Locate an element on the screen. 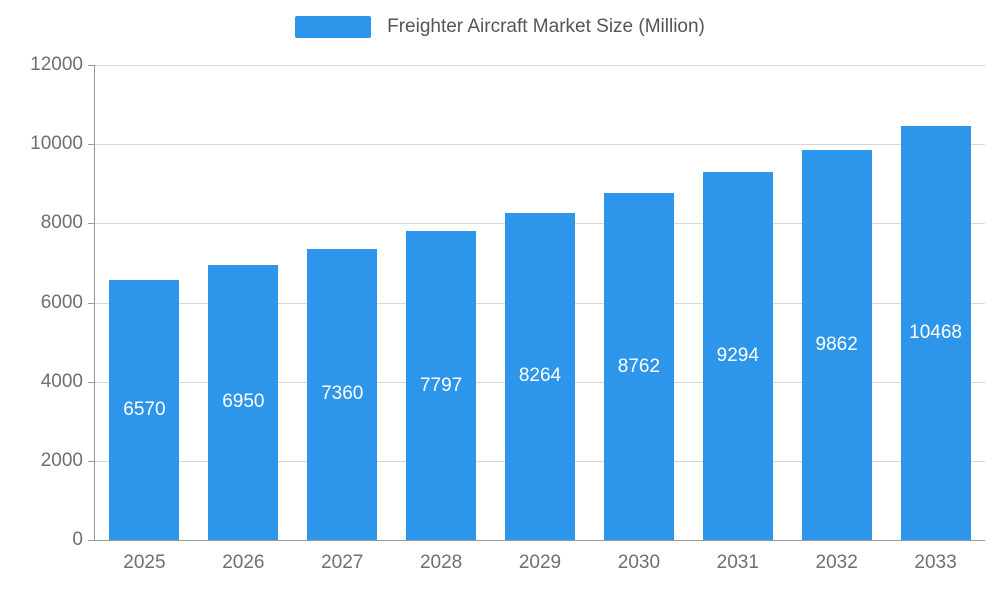 This screenshot has height=600, width=1000. x-axis-labels: 2025 2026 2027 2028 2029 2030 2031 2032 2033 is located at coordinates (540, 563).